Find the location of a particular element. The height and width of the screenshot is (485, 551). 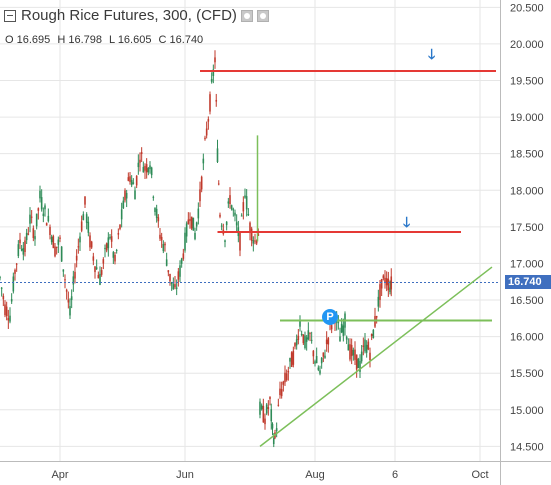

pivot-badge: P is located at coordinates (330, 317).